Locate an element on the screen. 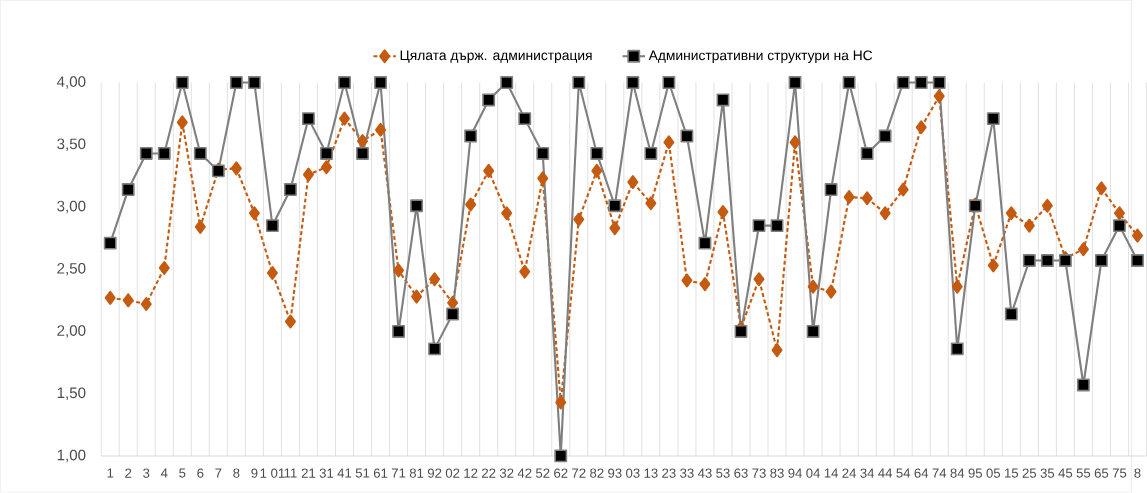 Image resolution: width=1147 pixels, height=493 pixels. x-tick-label: 31 is located at coordinates (326, 473).